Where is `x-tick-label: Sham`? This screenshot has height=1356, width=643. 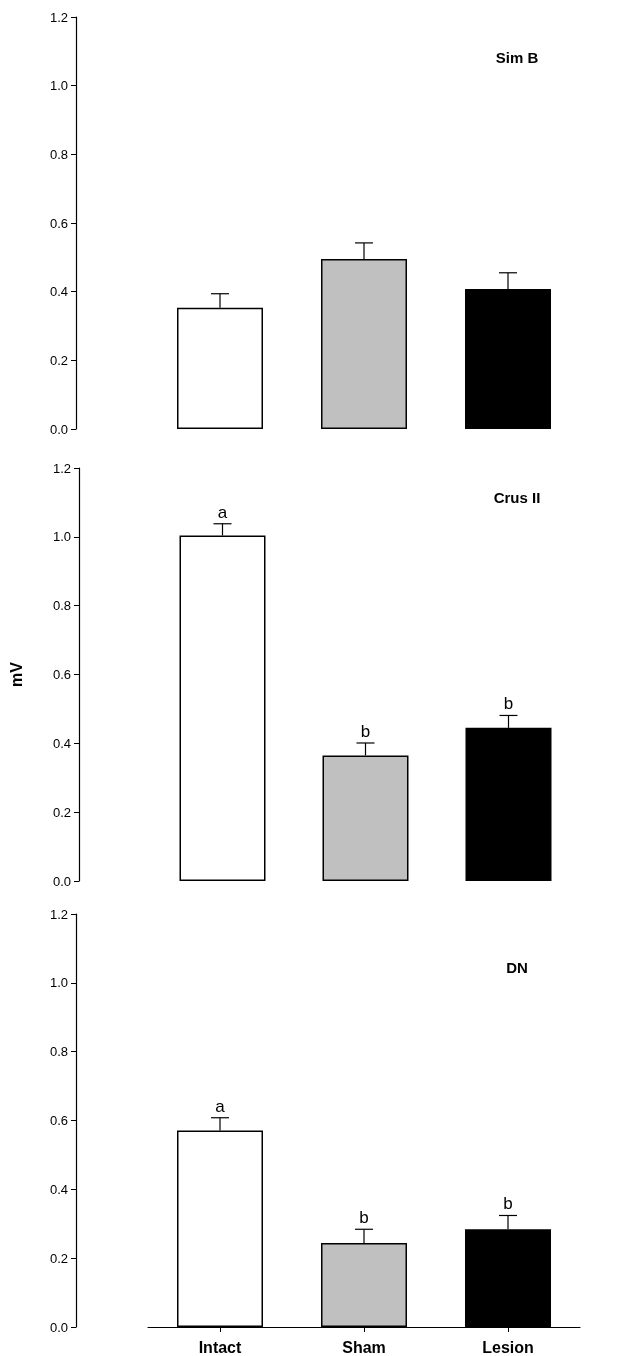 x-tick-label: Sham is located at coordinates (364, 1347).